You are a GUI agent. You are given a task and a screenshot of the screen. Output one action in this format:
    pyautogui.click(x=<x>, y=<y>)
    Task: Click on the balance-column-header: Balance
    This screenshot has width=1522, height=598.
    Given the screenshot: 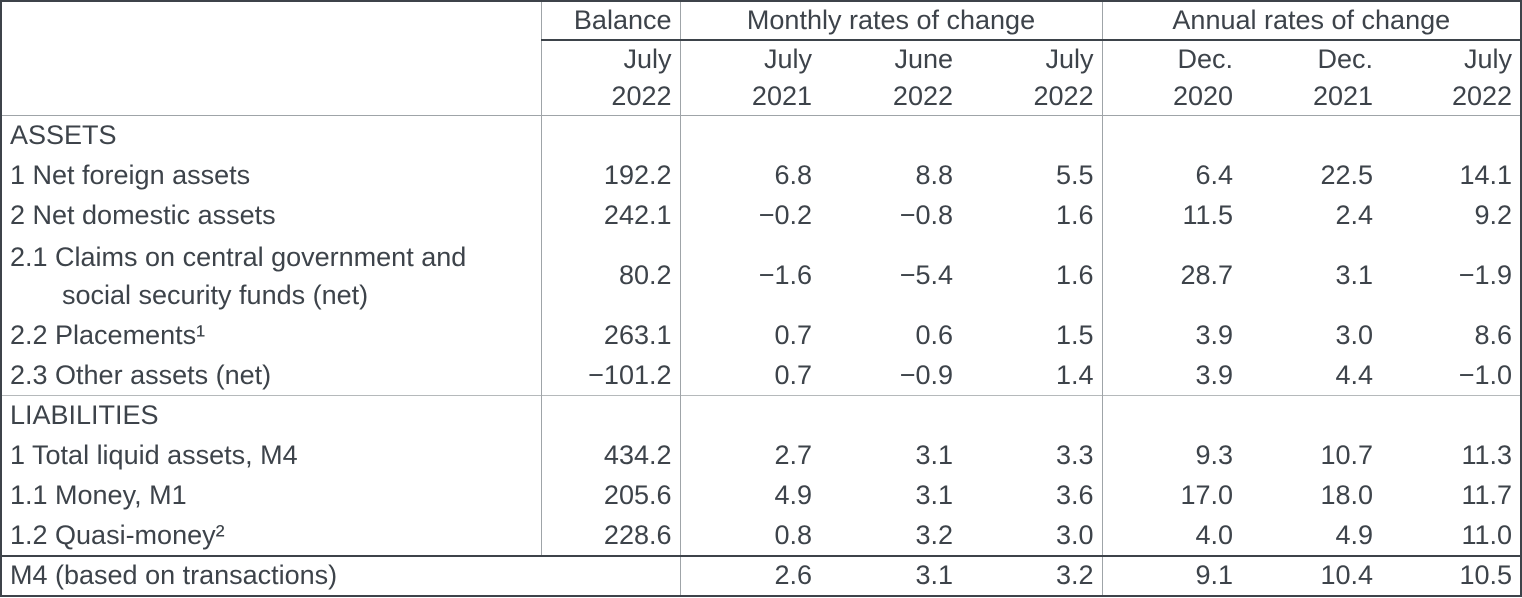 What is the action you would take?
    pyautogui.click(x=611, y=21)
    